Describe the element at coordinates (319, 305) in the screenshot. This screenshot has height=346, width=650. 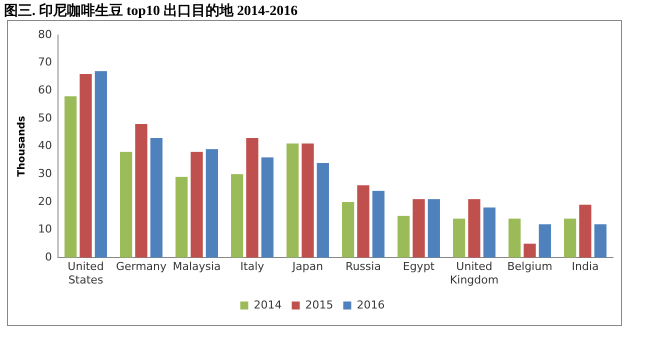
I see `legend-label: 2015` at that location.